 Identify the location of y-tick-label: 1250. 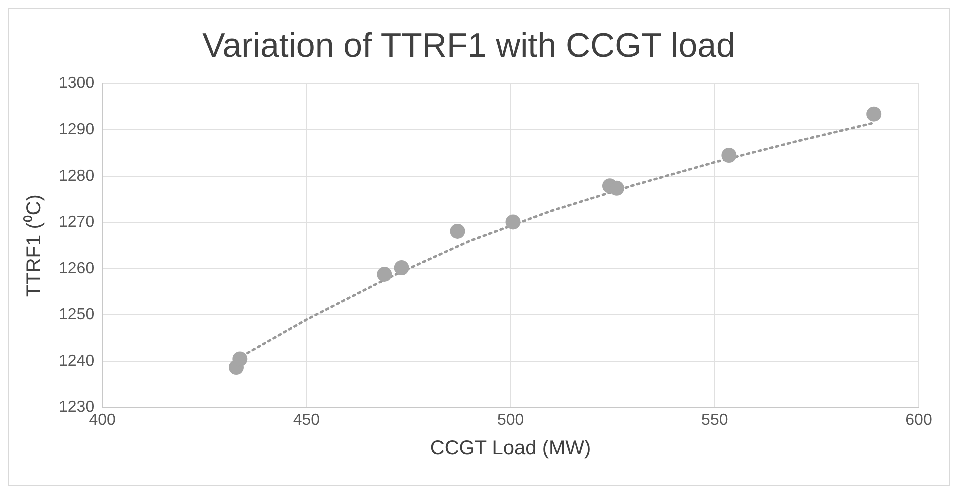
(77, 315).